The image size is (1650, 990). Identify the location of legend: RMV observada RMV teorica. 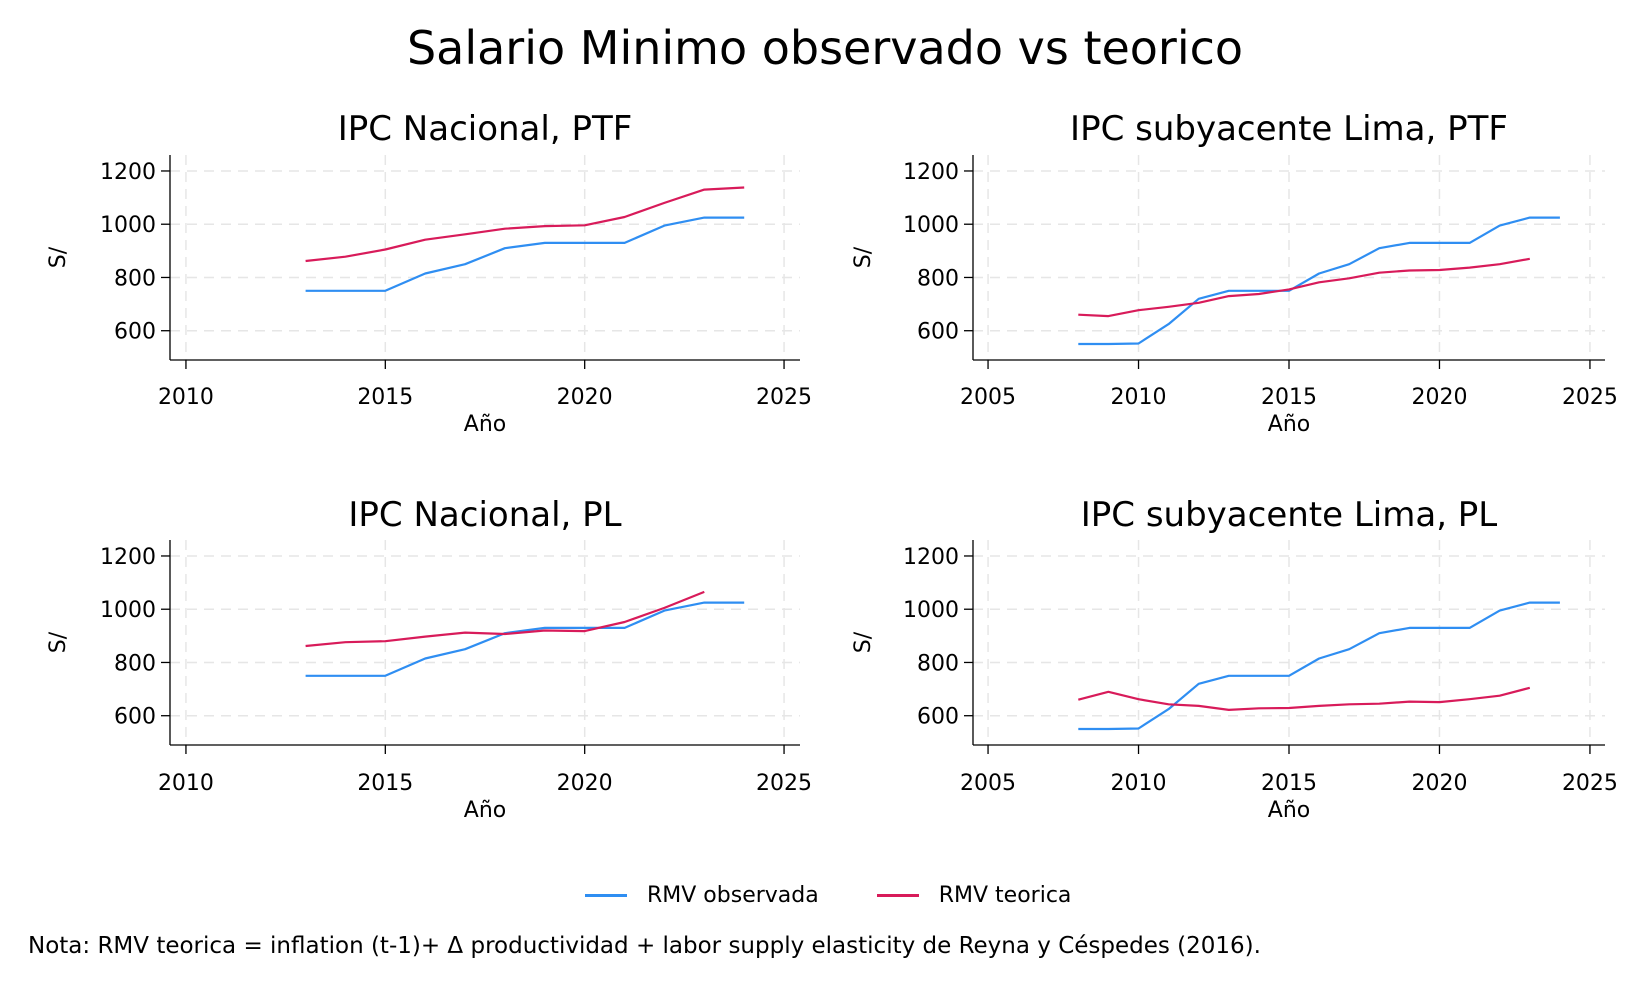
(857, 895).